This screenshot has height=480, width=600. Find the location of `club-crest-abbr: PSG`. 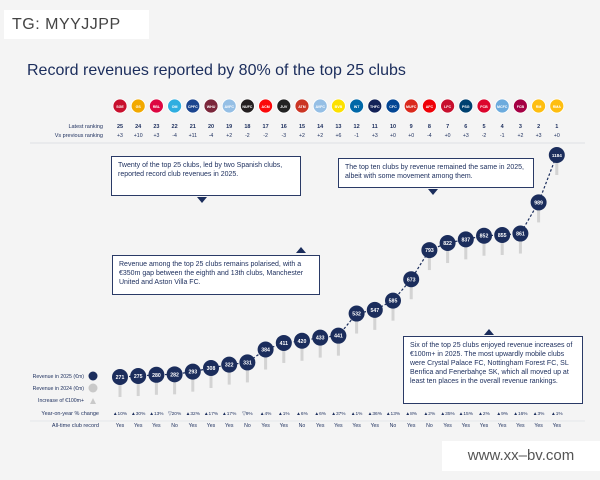

club-crest-abbr: PSG is located at coordinates (466, 107).